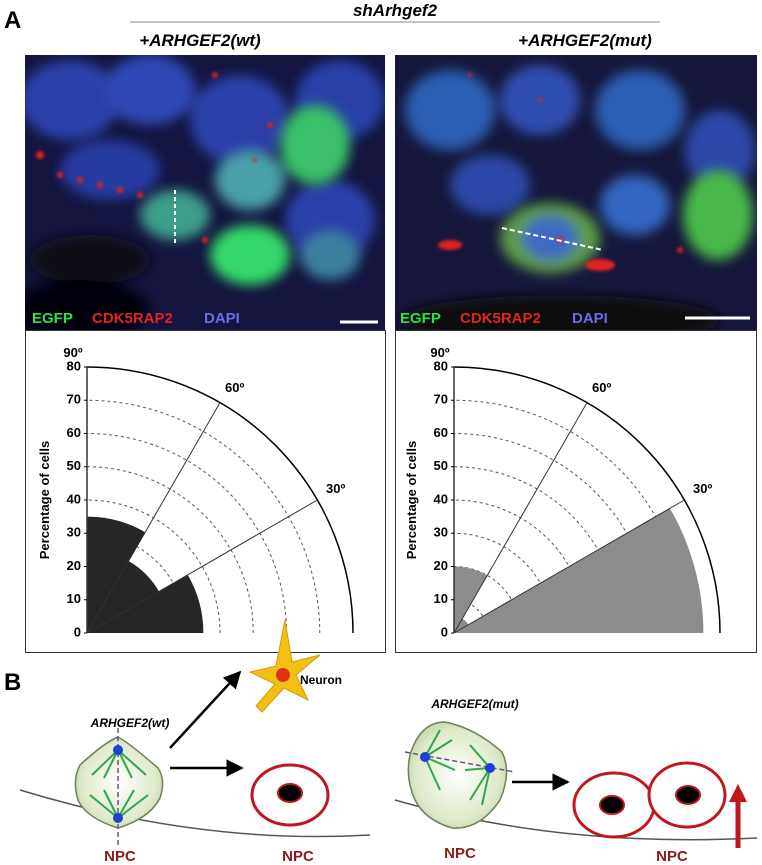  Describe the element at coordinates (474, 704) in the screenshot. I see `diagram-title: ARHGEF2(mut)` at that location.